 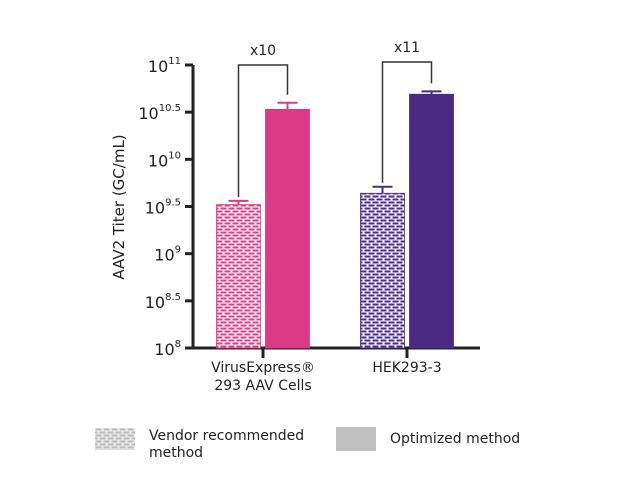 I want to click on brick-swatch-icon, so click(x=115, y=439).